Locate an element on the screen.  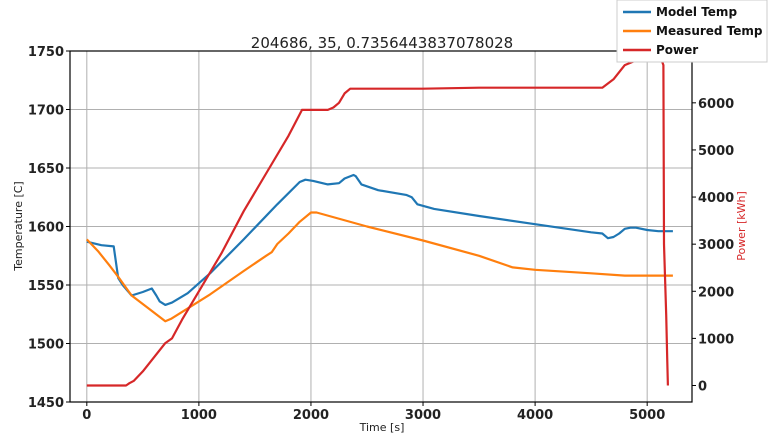
left-y-axis-ticks: 1450 1500 1550 1600 1650 1700 1750 is located at coordinates (49, 228).